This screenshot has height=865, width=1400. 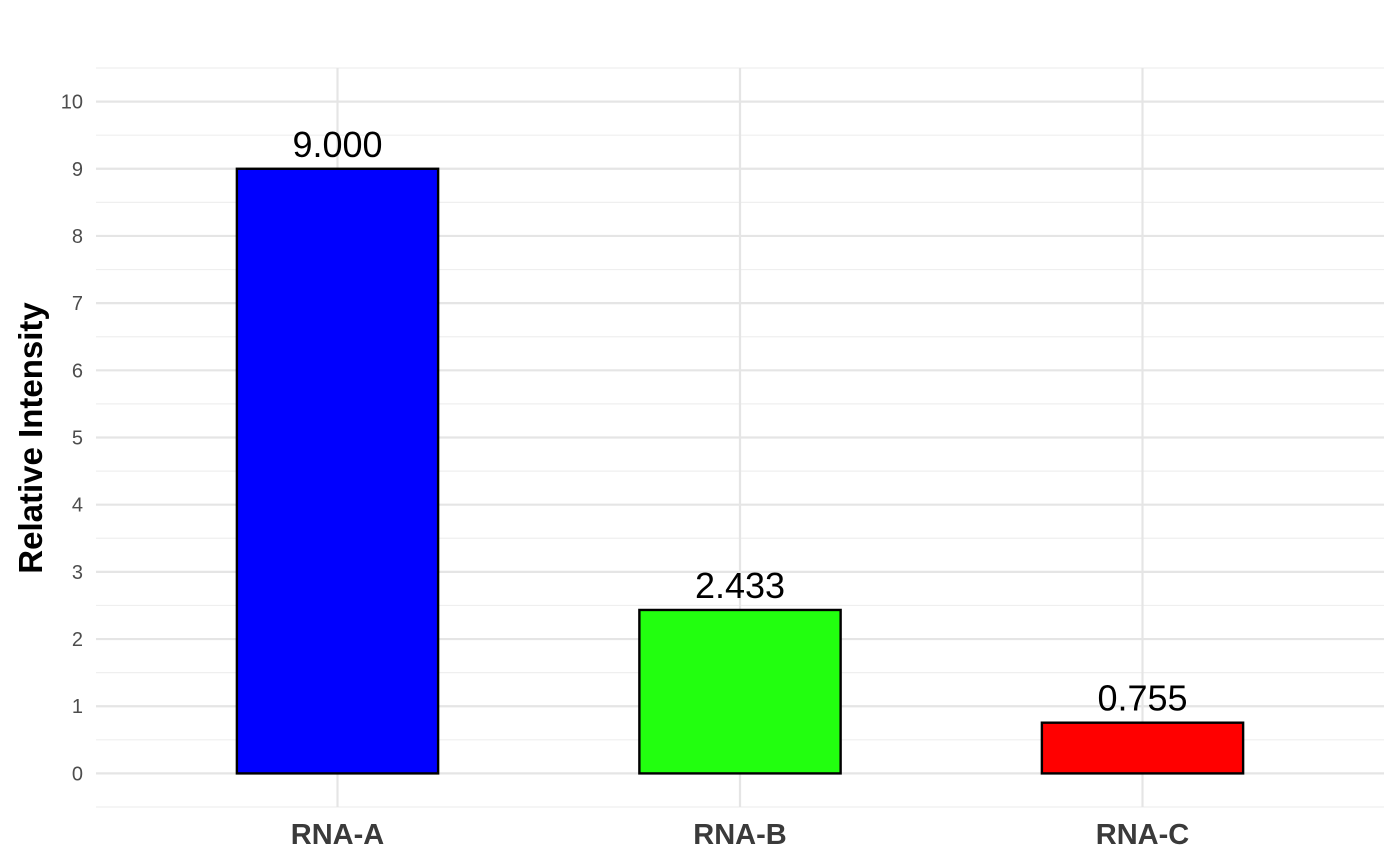 I want to click on y-tick-label: 2, so click(x=77, y=640).